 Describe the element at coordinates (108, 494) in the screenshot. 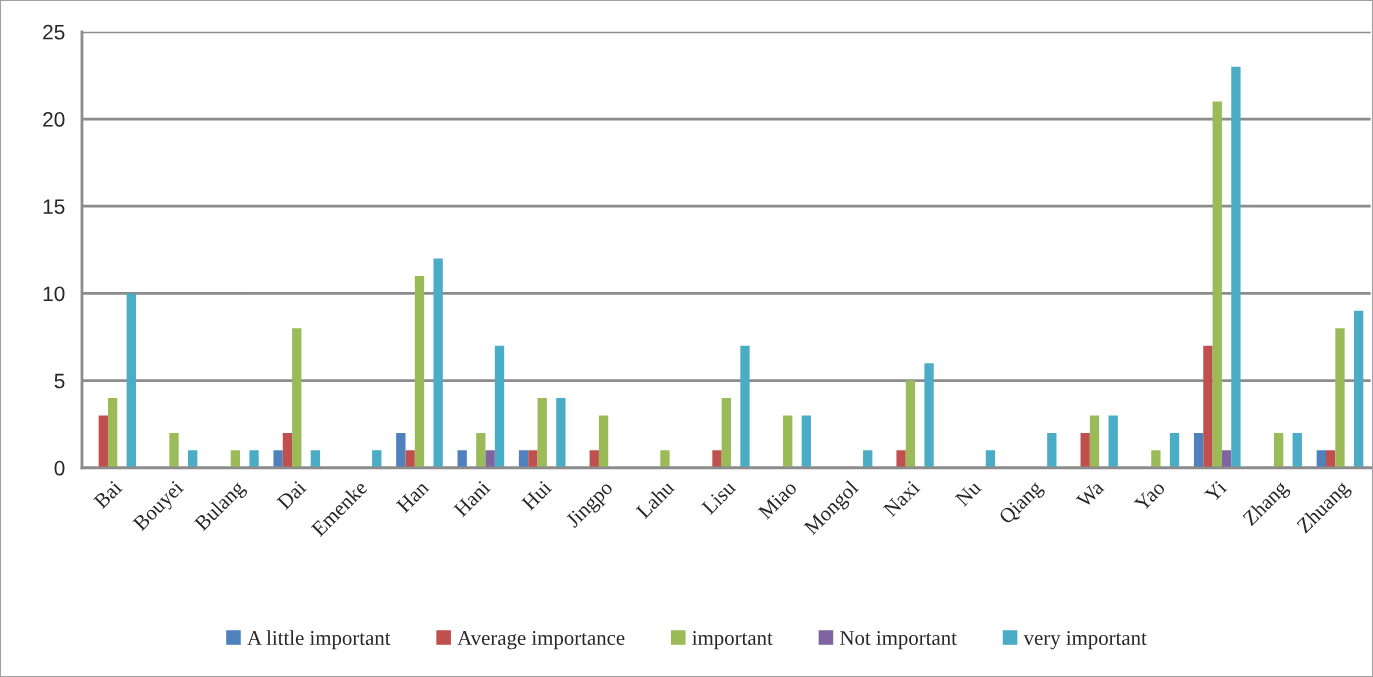

I see `x-tick-label: Bai` at that location.